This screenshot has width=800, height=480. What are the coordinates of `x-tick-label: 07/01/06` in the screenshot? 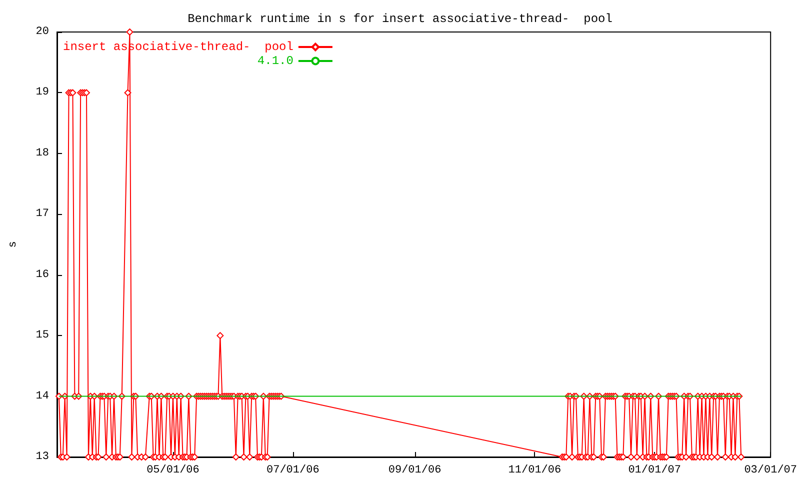 It's located at (293, 470).